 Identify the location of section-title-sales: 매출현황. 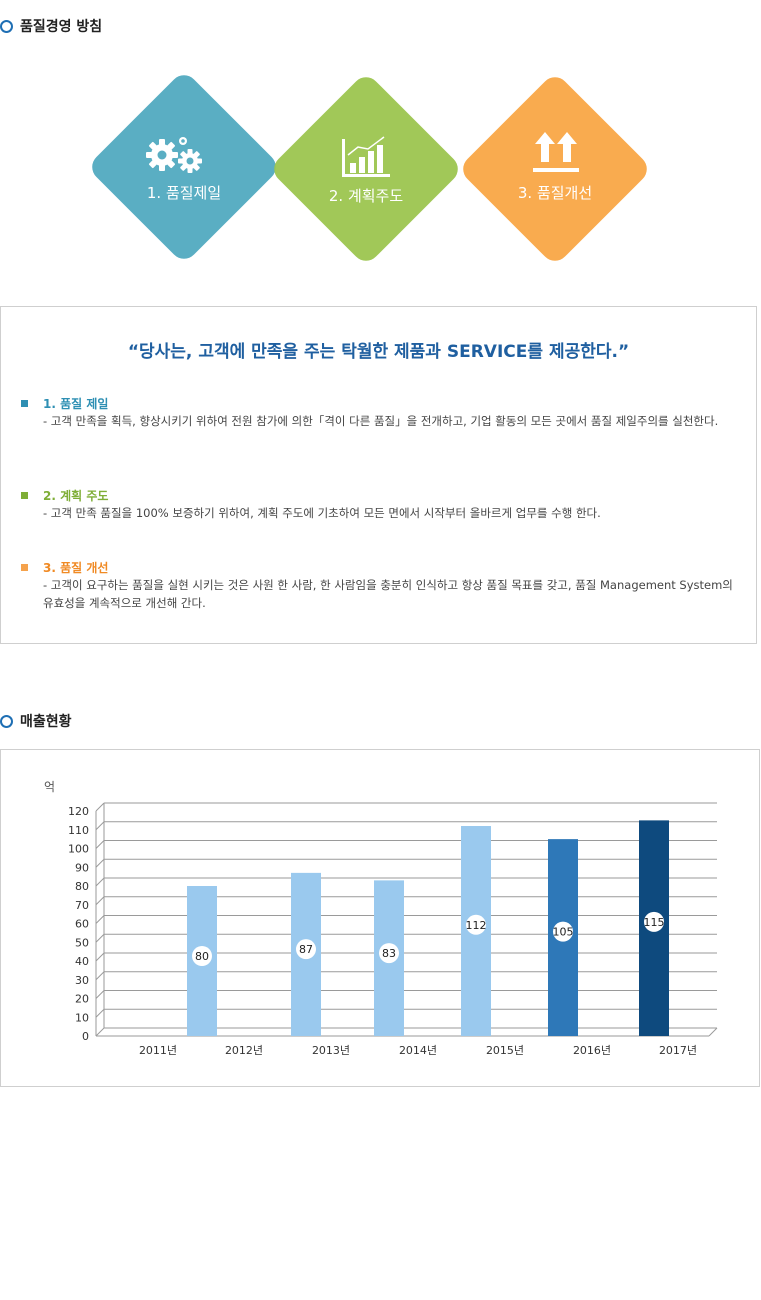
(36, 721).